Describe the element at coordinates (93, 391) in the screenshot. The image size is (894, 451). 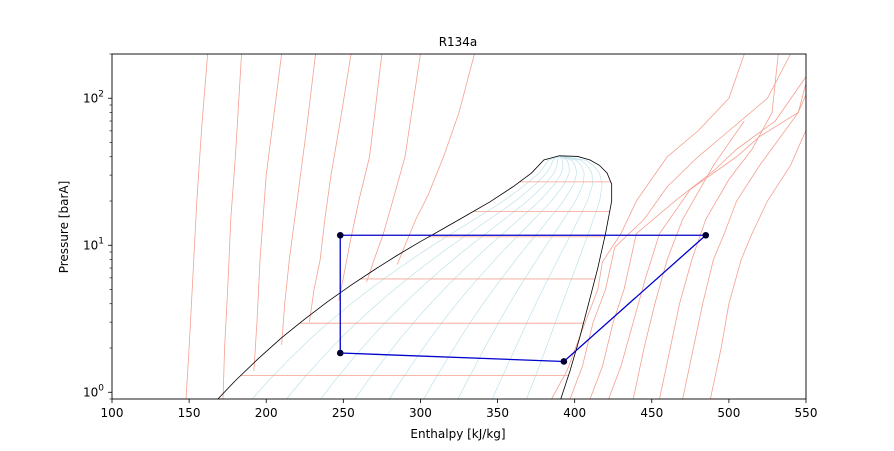
I see `y-tick-label-1: 10⁰` at that location.